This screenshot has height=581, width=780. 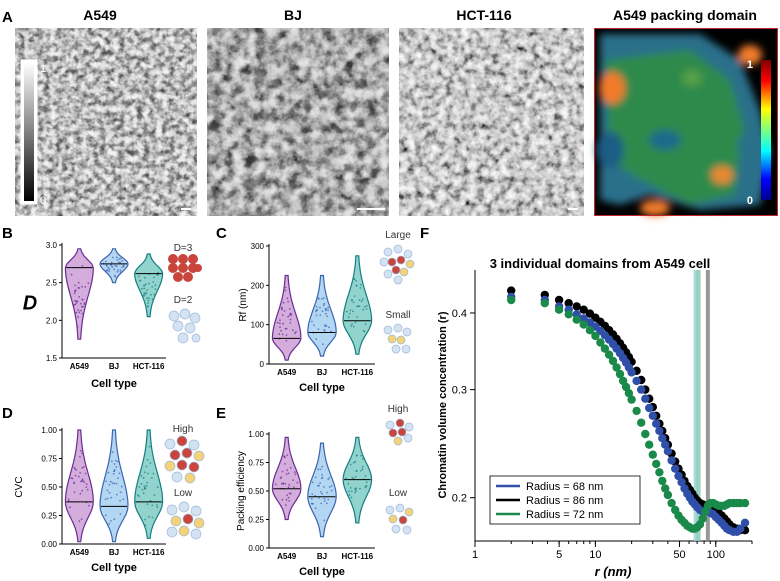 I want to click on scale-bar, so click(x=573, y=209).